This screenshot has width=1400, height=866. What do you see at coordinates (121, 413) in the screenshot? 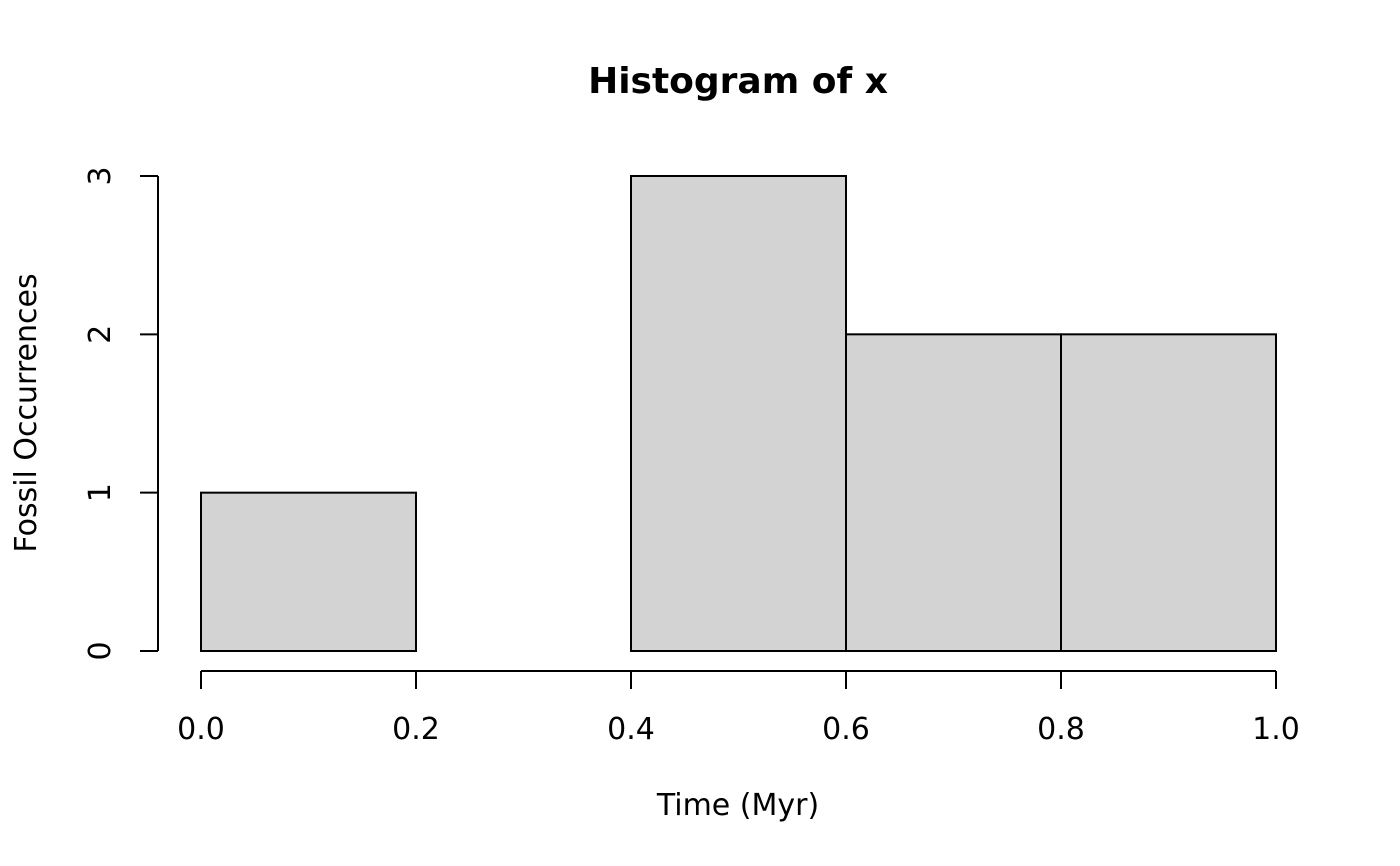
I see `y-axis: 0 1 2 3` at bounding box center [121, 413].